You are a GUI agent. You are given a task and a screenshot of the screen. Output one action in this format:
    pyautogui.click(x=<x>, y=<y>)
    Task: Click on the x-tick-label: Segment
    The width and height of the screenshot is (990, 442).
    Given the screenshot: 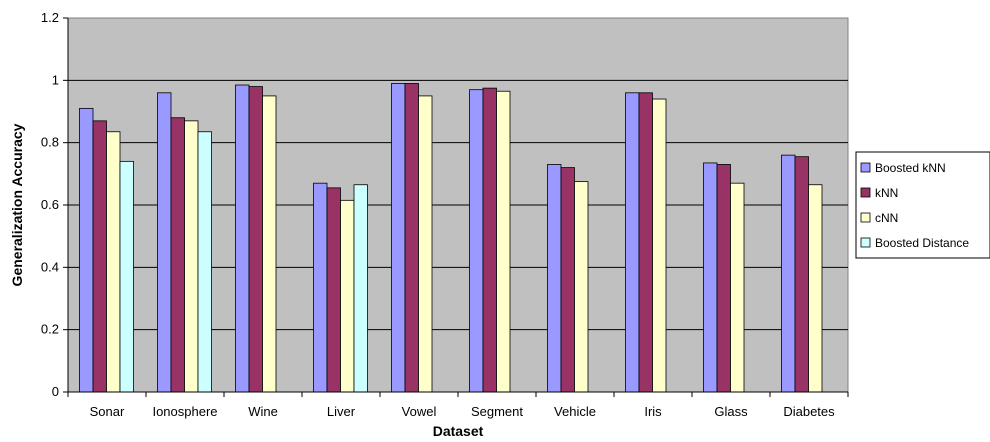 What is the action you would take?
    pyautogui.click(x=497, y=411)
    